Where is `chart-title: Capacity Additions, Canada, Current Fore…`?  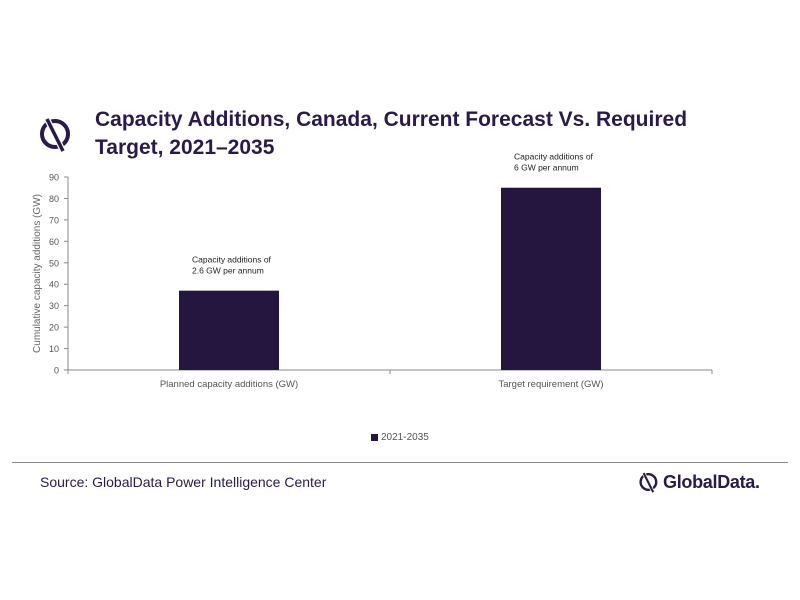 chart-title: Capacity Additions, Canada, Current Fore… is located at coordinates (391, 133).